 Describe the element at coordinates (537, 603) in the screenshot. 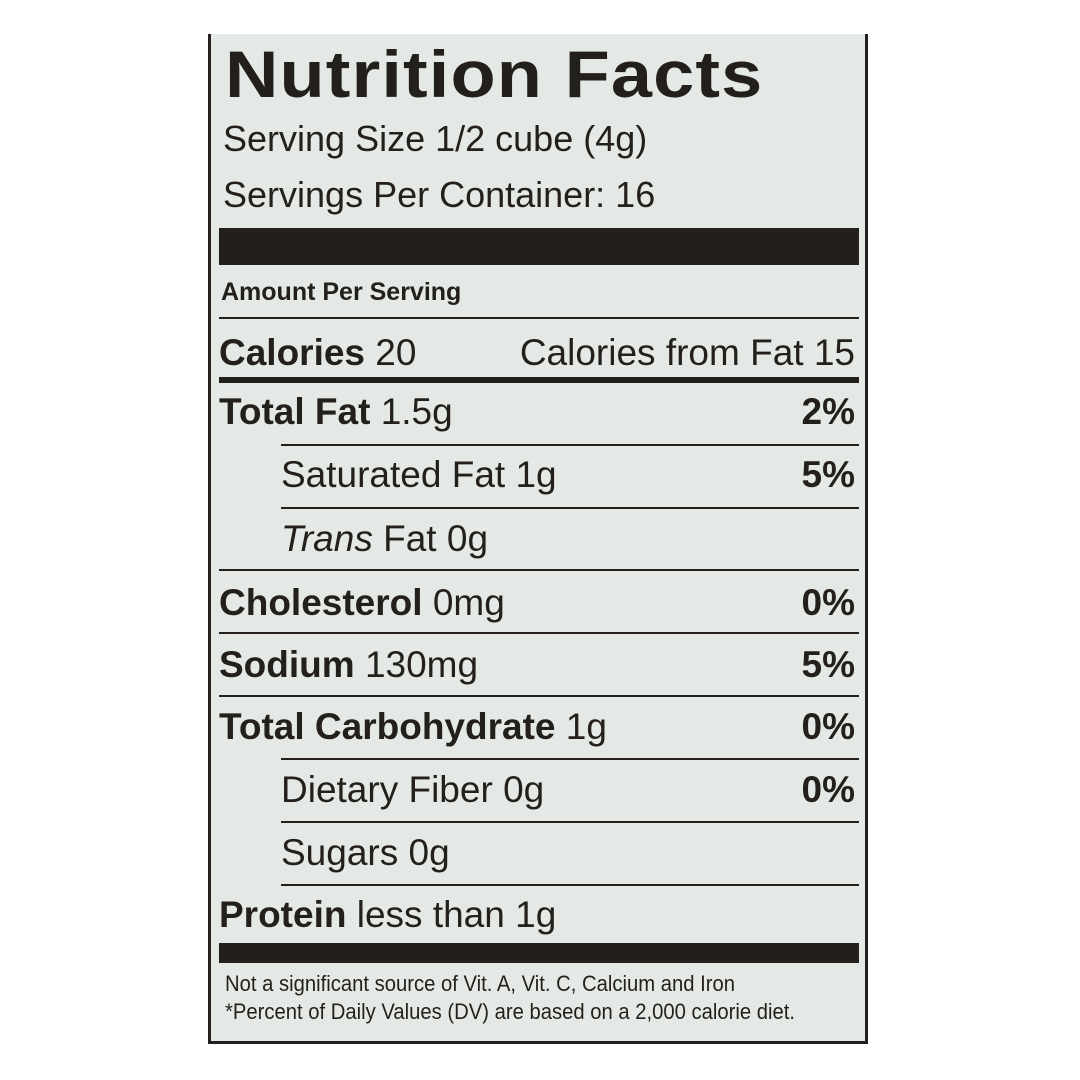

I see `nutrient-row-cholesterol: Cholesterol 0mg 0%` at that location.